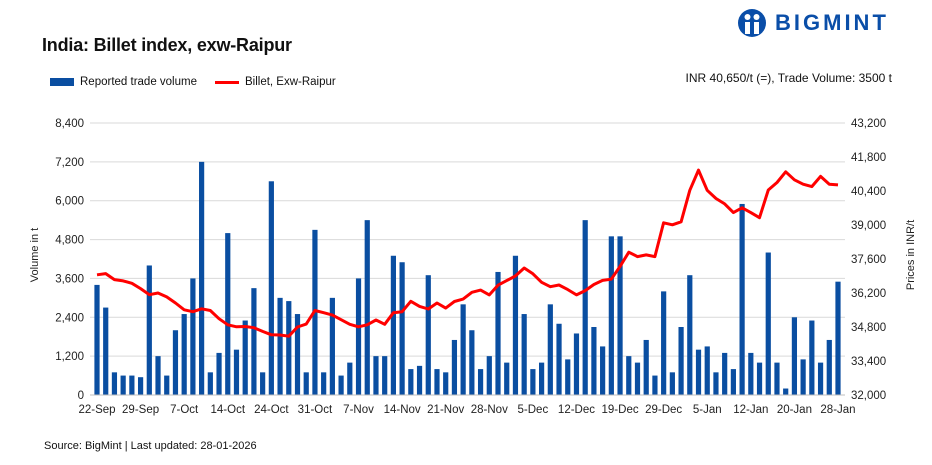 Image resolution: width=932 pixels, height=465 pixels. I want to click on y2-tick-label: 32,000, so click(868, 396).